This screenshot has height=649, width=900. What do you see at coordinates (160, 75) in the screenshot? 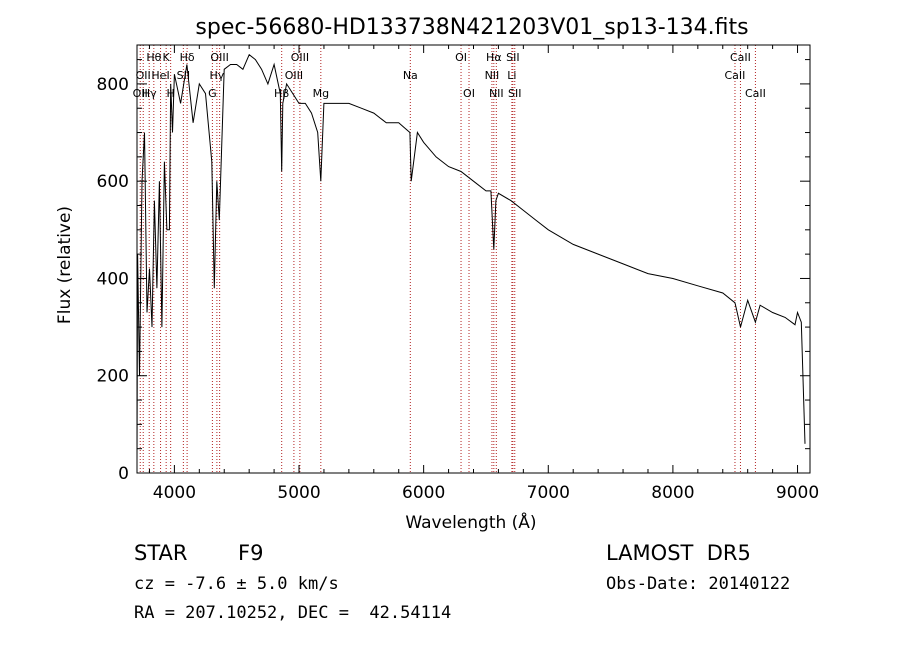
I see `line-marker-label-4: HeI` at bounding box center [160, 75].